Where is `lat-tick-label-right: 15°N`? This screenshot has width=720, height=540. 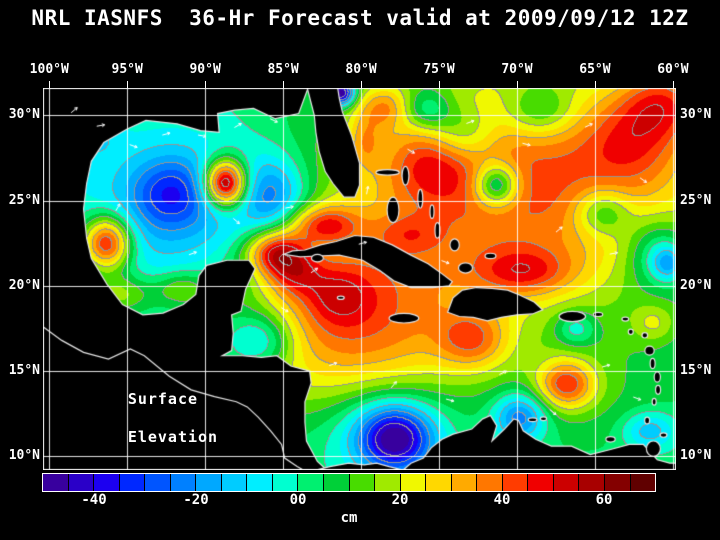
lat-tick-label-right: 15°N is located at coordinates (696, 371).